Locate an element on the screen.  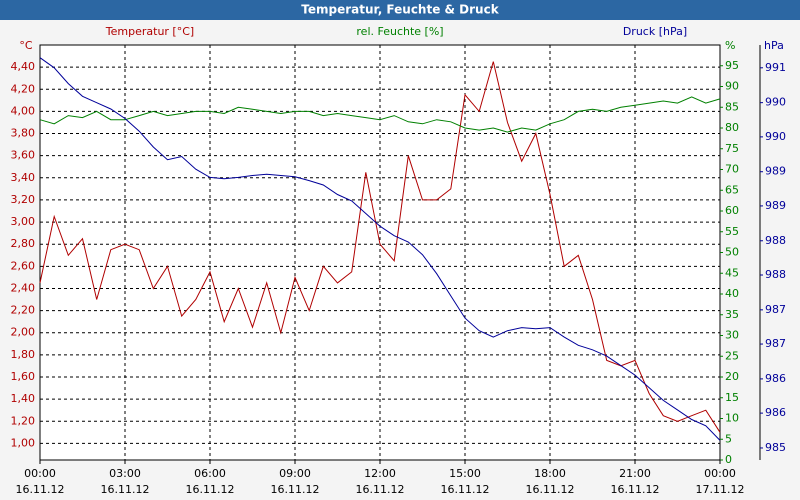
y-tick-label: 1,20 is located at coordinates (23, 420).